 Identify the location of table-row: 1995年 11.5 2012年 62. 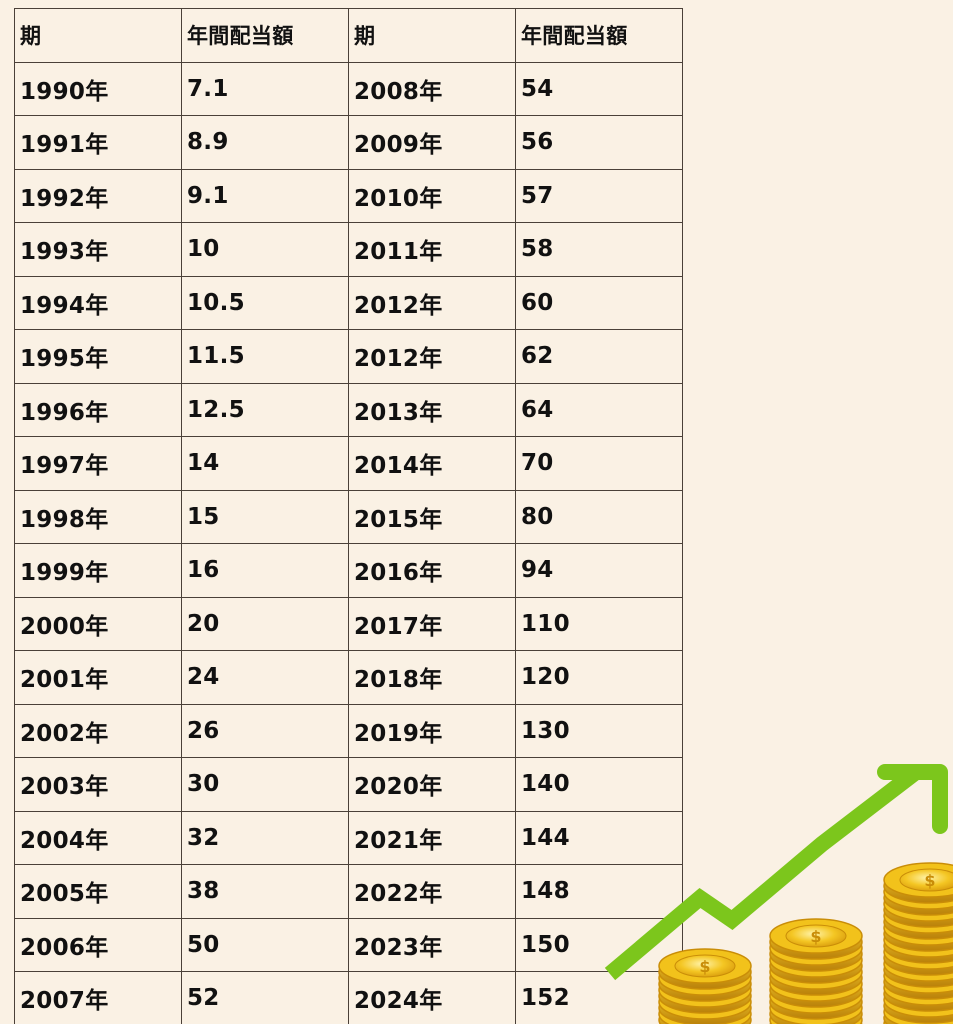
(348, 356).